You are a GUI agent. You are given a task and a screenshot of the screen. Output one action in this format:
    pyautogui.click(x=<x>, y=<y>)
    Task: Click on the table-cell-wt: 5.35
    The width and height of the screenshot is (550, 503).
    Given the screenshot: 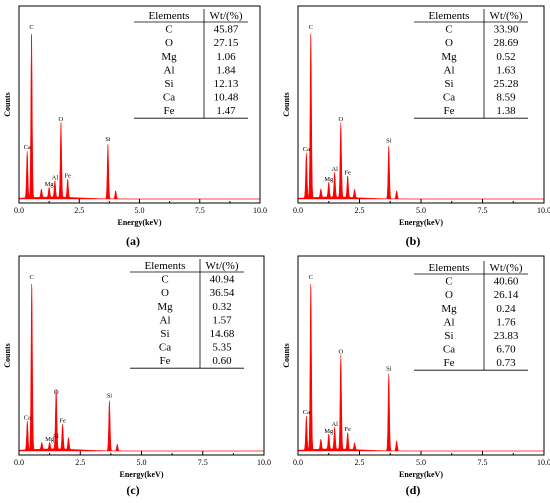 What is the action you would take?
    pyautogui.click(x=222, y=348)
    